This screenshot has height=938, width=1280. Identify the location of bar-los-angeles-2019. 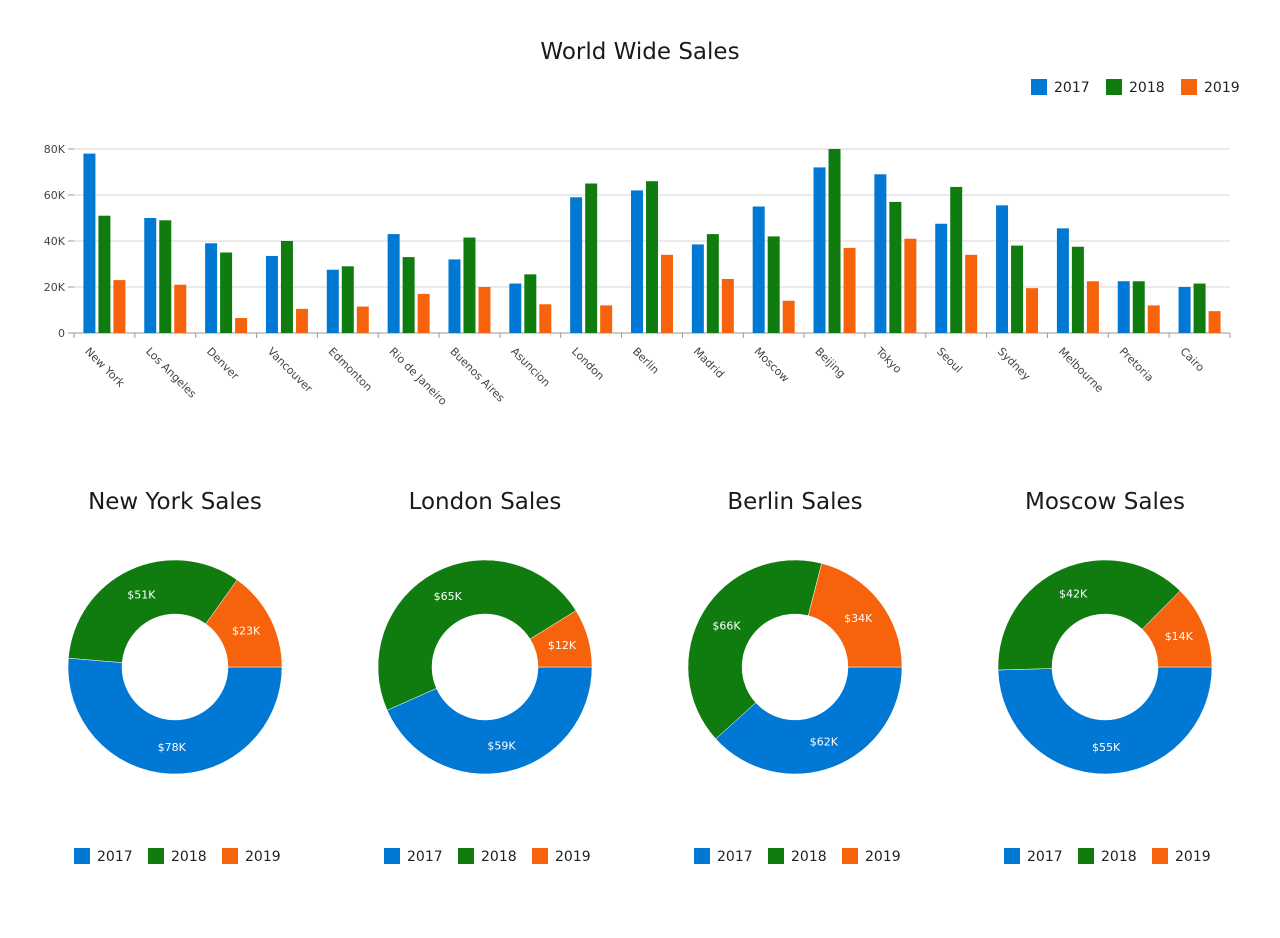
(180, 308).